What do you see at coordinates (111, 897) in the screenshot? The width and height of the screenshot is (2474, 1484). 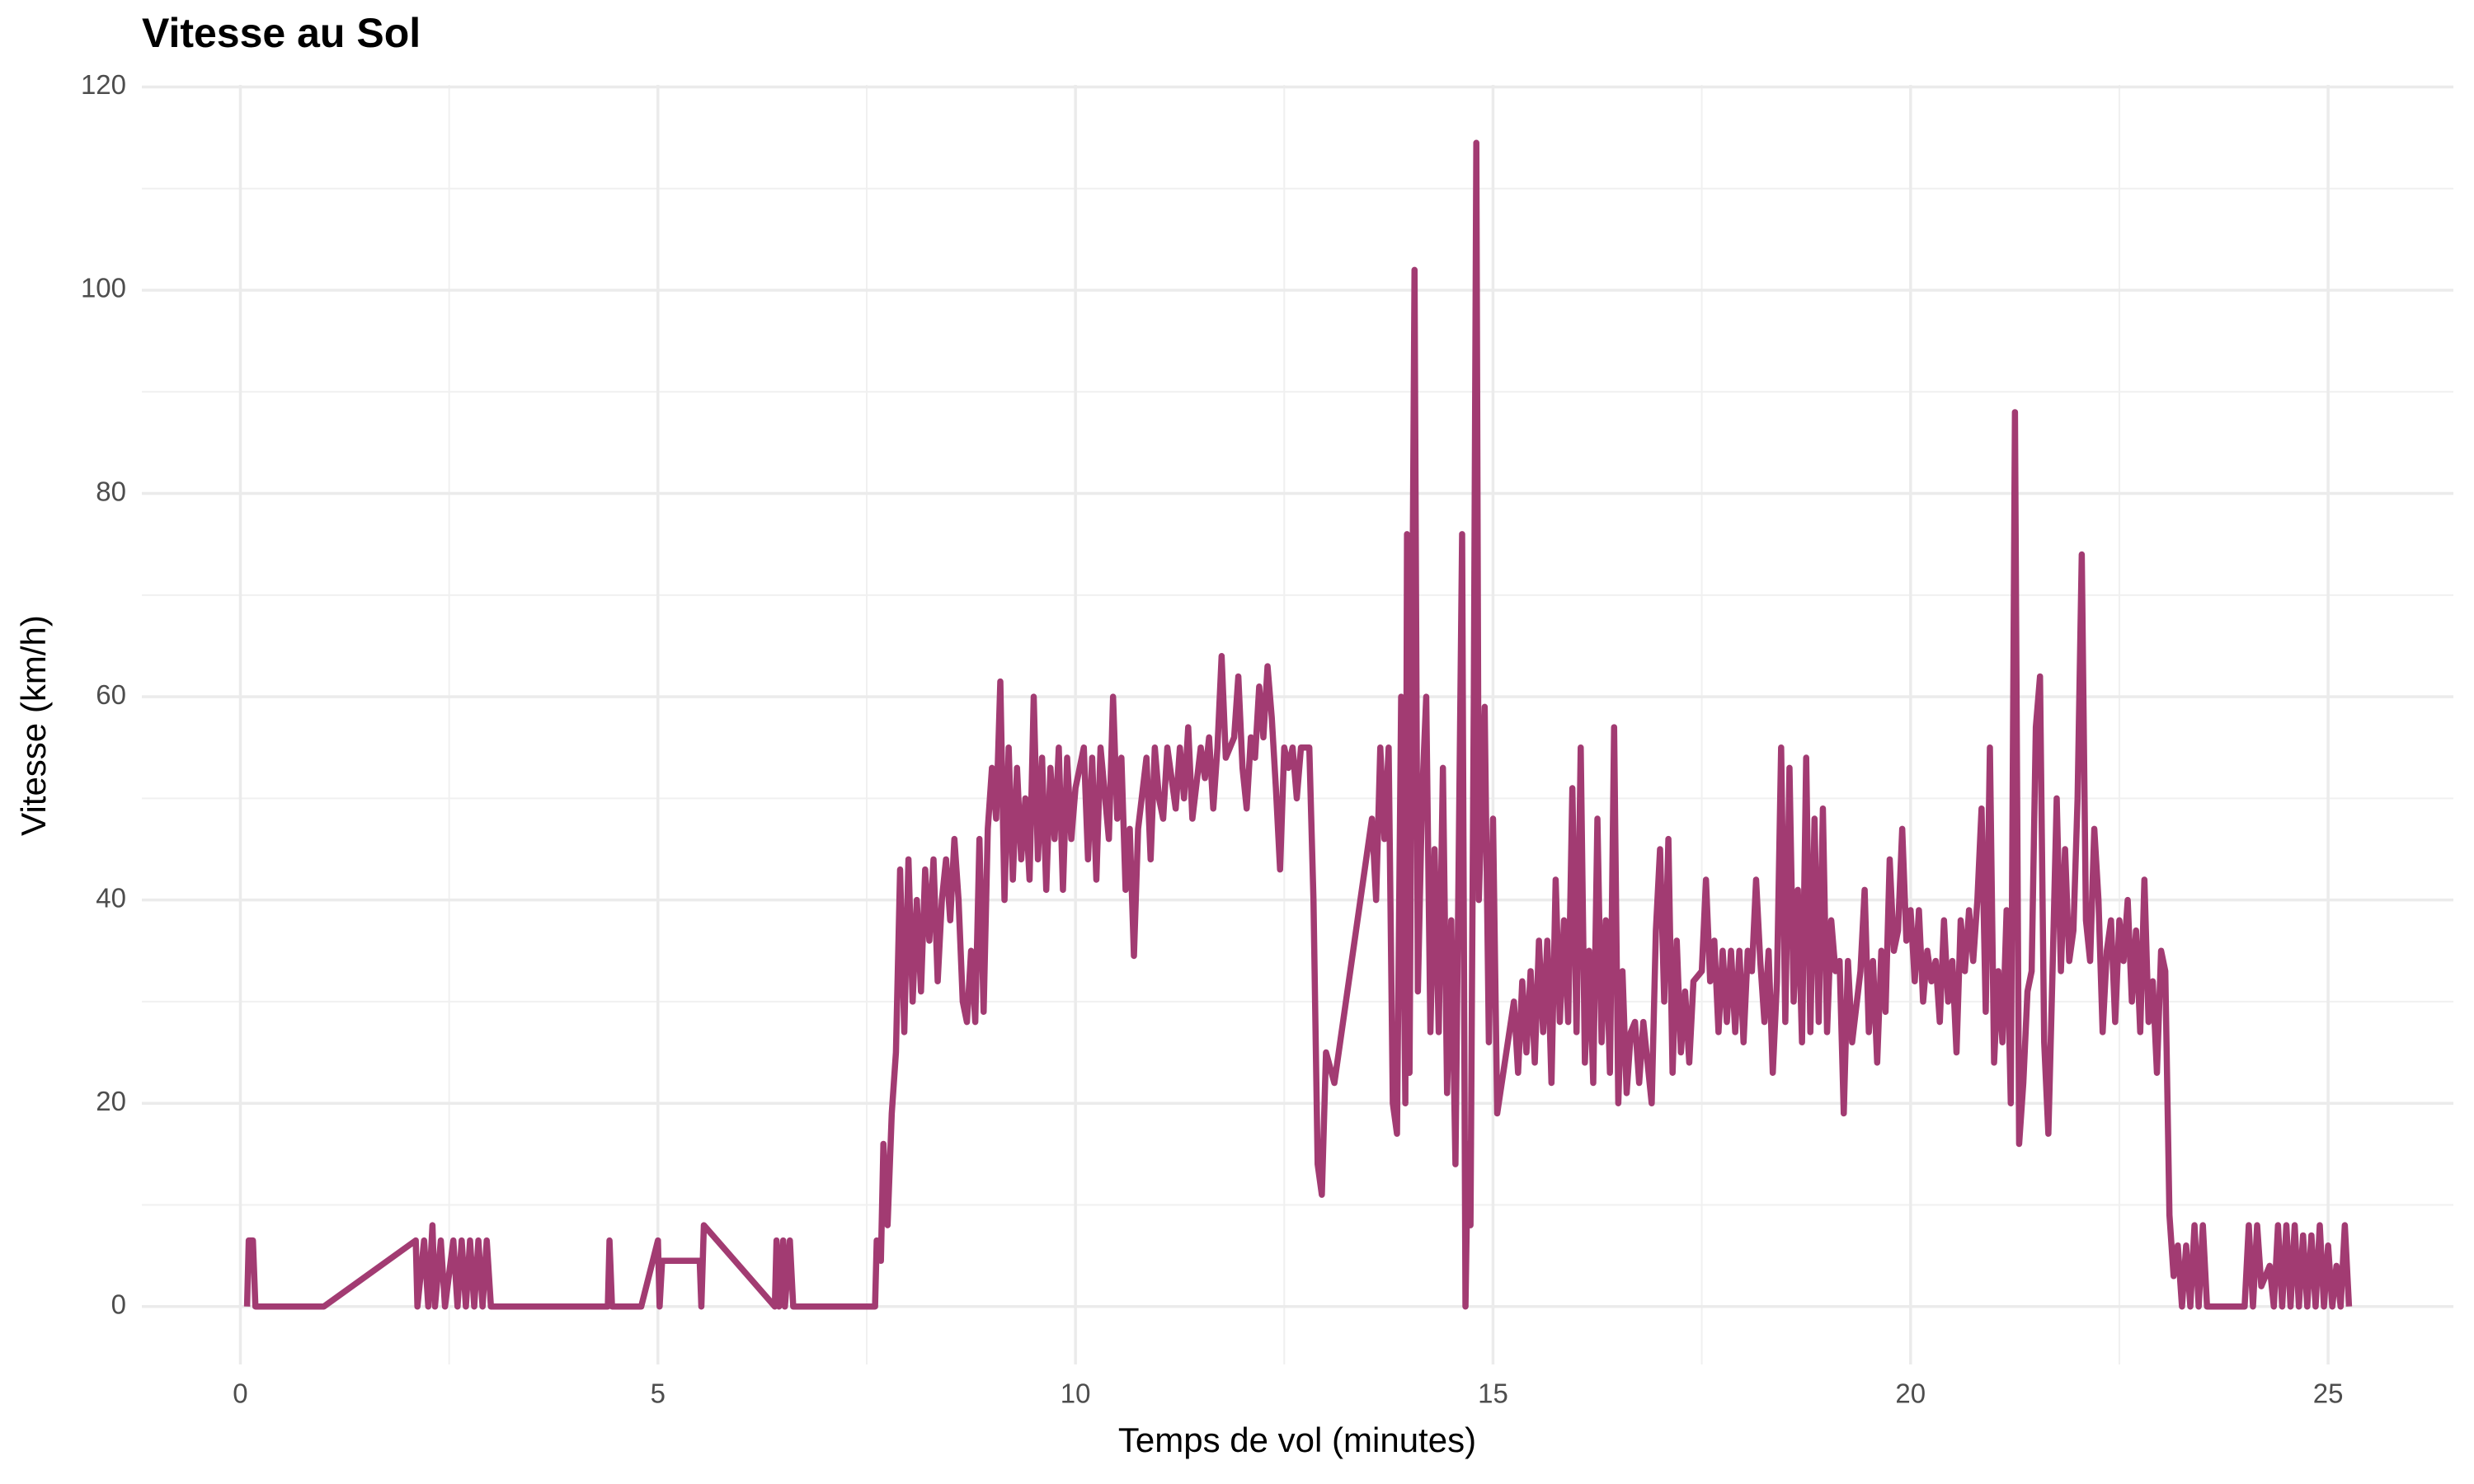 I see `y-tick-label: 40` at bounding box center [111, 897].